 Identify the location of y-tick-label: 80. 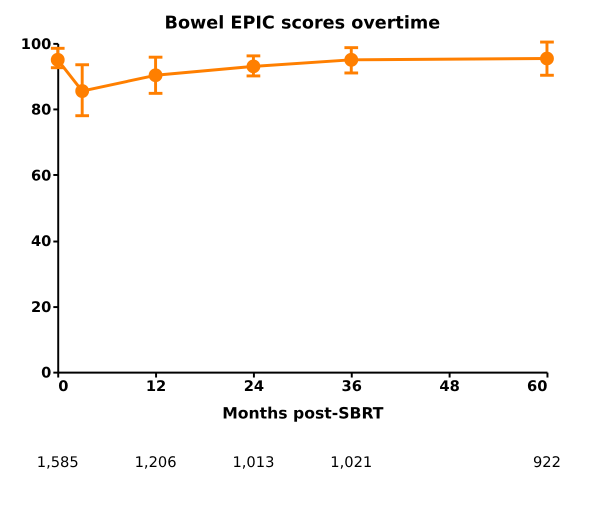
(41, 110).